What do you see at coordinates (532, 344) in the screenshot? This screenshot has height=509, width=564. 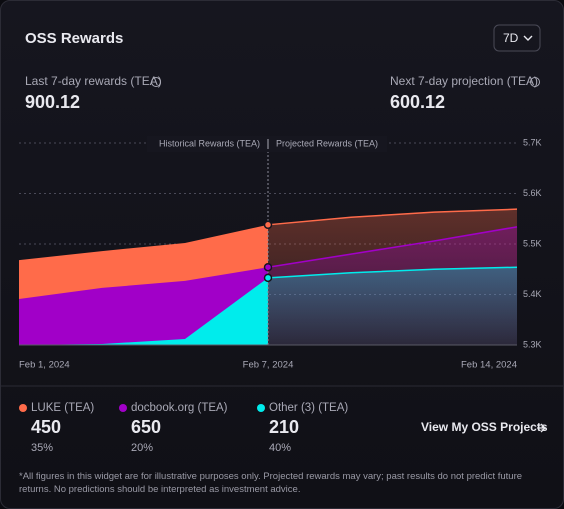 I see `y-tick-label: 5.3K` at bounding box center [532, 344].